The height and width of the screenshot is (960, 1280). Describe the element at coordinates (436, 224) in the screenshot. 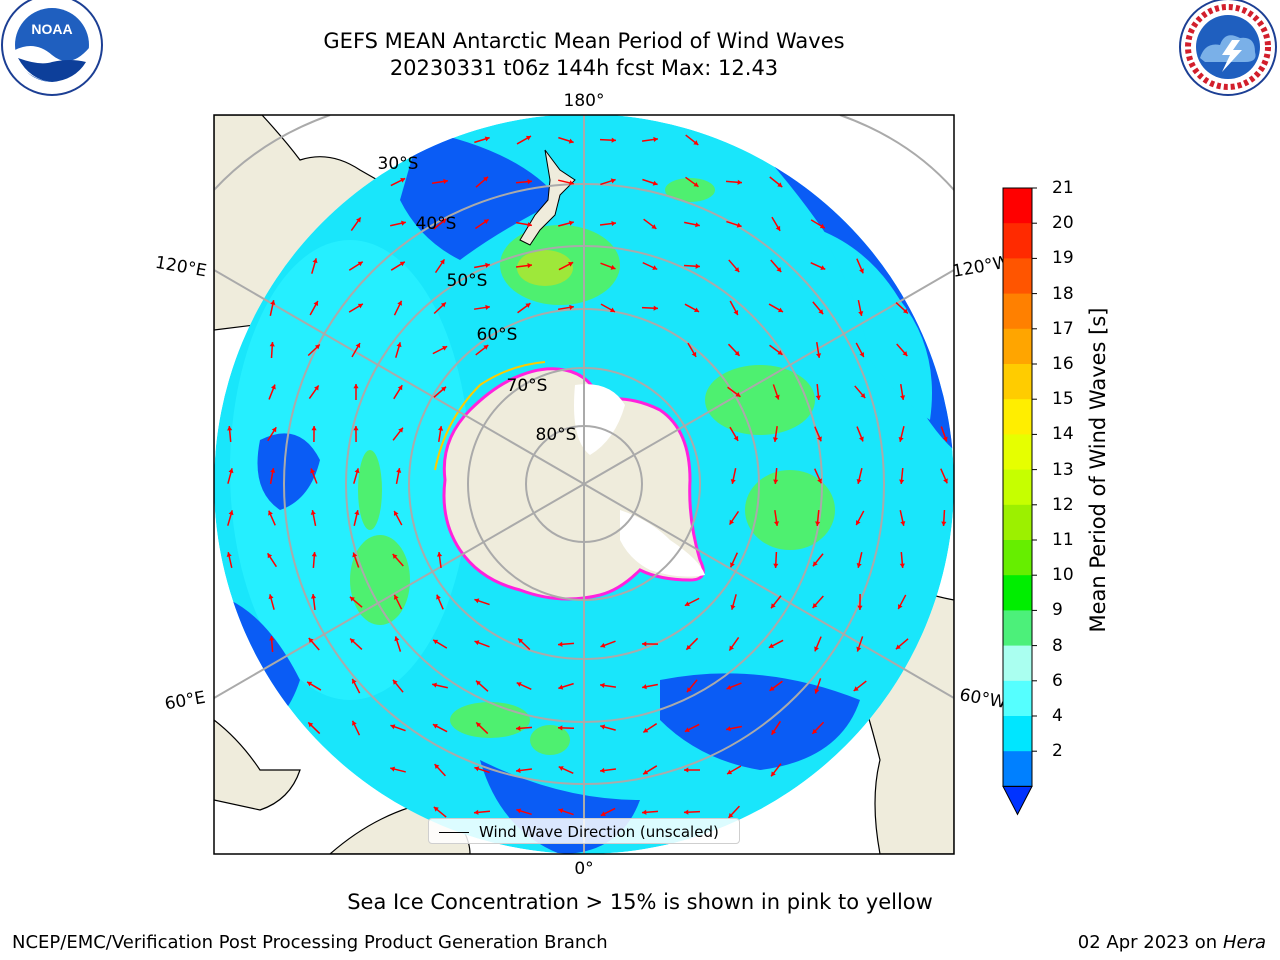

I see `lat-label-40s: 40°S` at that location.